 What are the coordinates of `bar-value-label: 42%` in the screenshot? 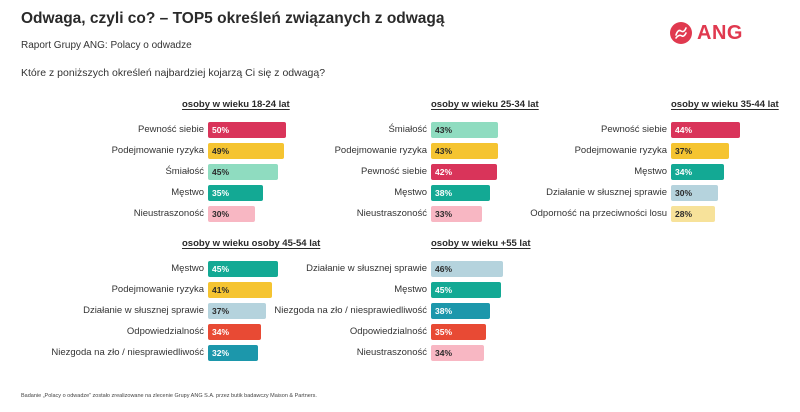 It's located at (444, 172).